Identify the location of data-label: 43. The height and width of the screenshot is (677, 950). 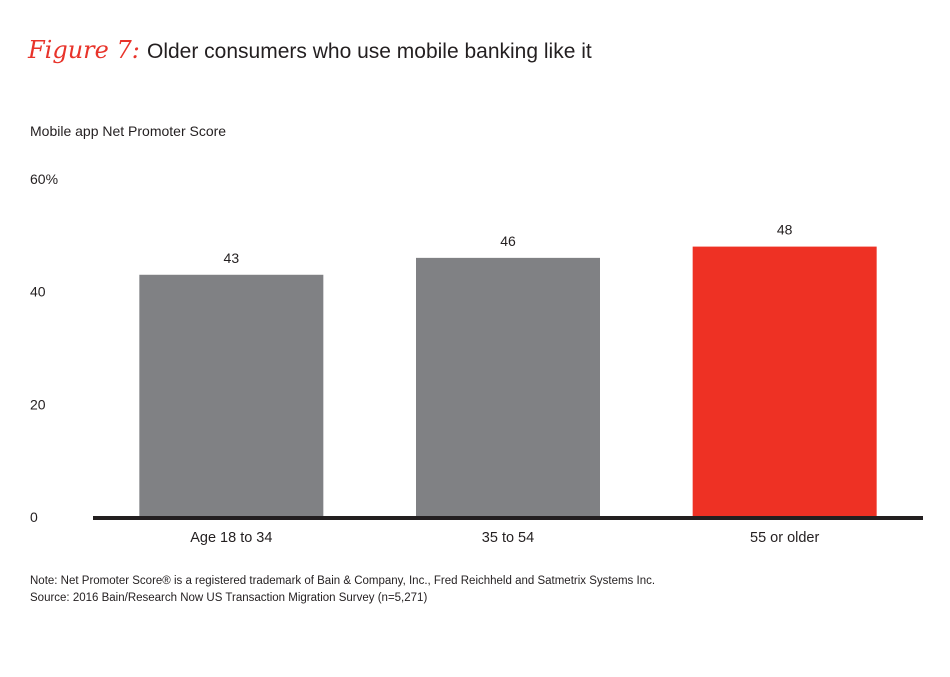
(232, 258).